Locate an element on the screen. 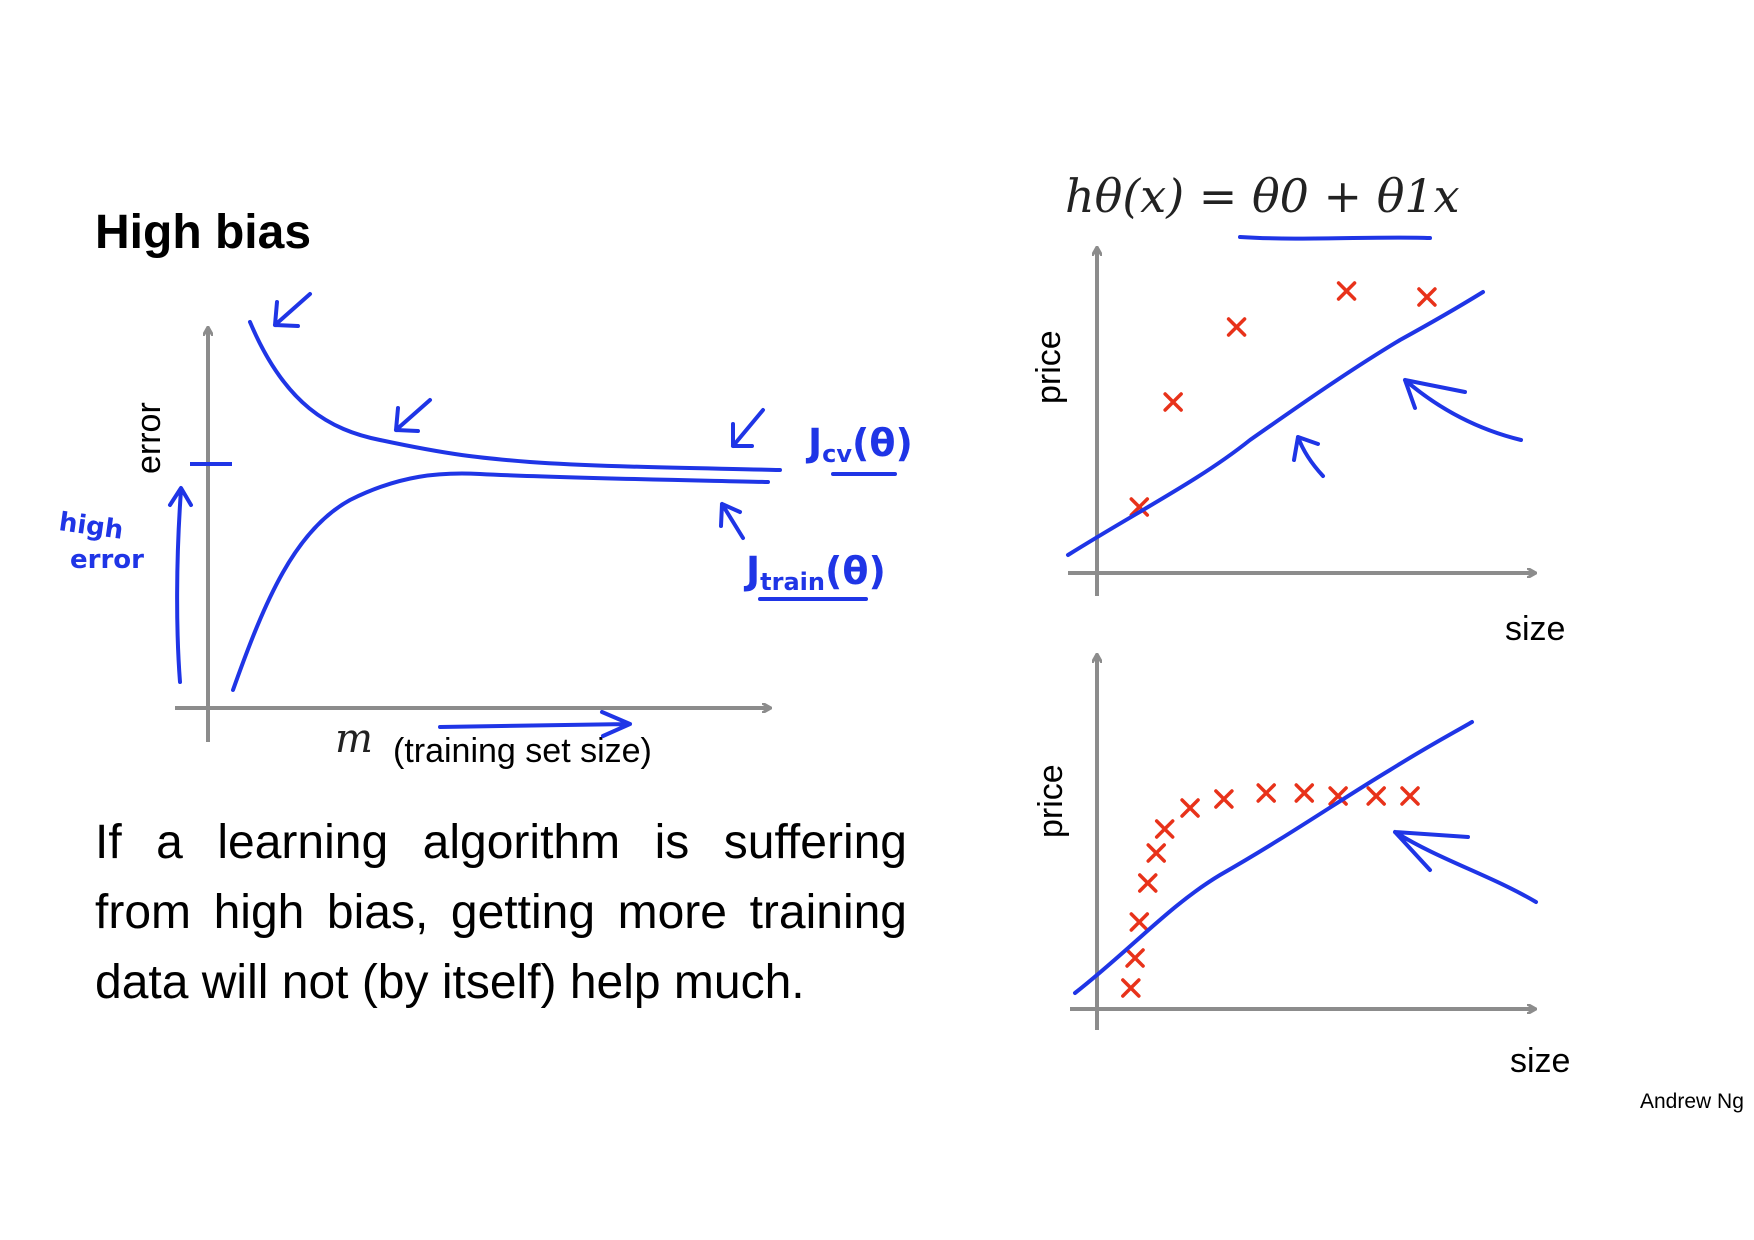  jcv-curve is located at coordinates (515, 396).